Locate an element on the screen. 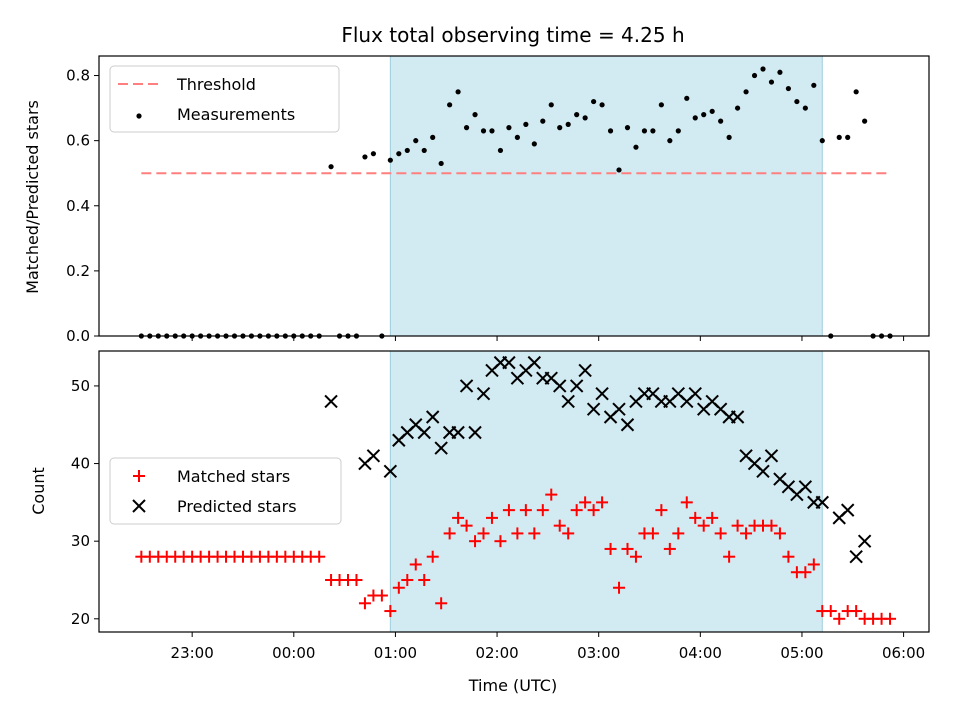 The height and width of the screenshot is (720, 960). bottom-y-tick-label: 40 is located at coordinates (80, 464).